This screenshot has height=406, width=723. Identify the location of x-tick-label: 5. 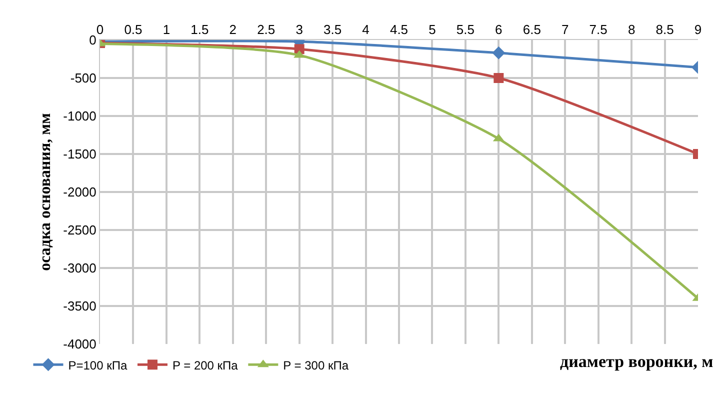
(432, 29).